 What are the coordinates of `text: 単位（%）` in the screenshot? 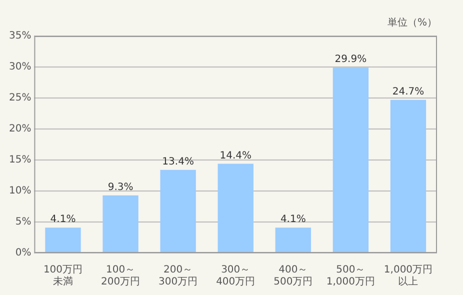 It's located at (412, 22).